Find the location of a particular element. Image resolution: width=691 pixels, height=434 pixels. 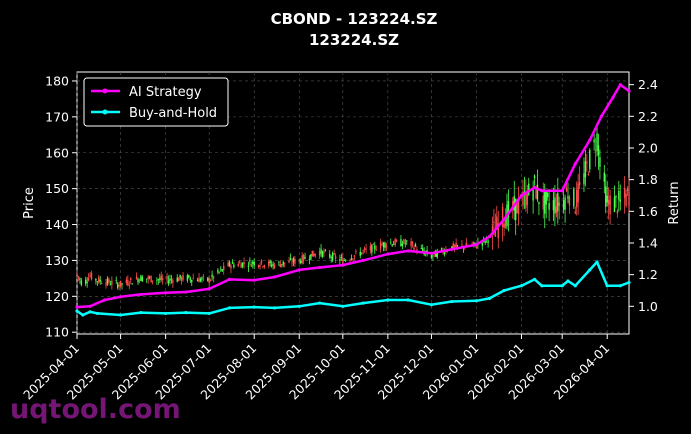

y-right-tick-label: 2.0 is located at coordinates (648, 147).